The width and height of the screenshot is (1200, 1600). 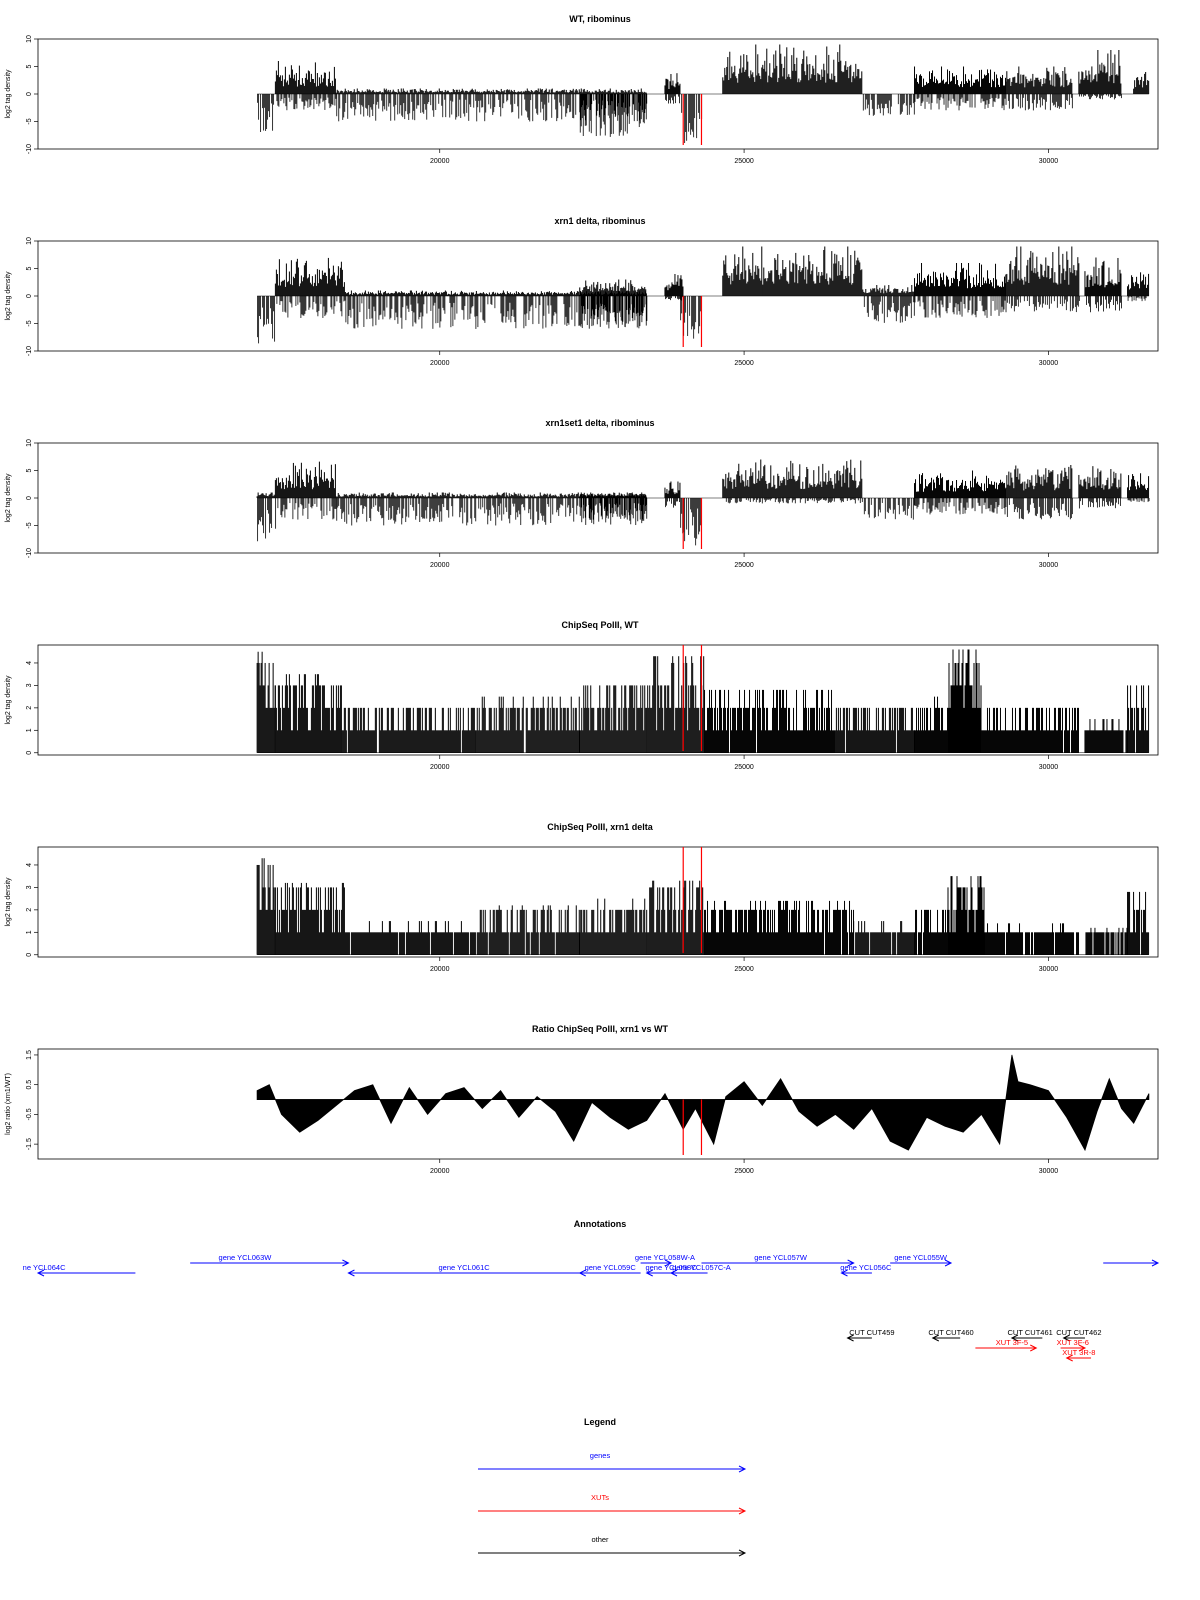 I want to click on chart-title: xrn1 delta, ribominus, so click(x=599, y=221).